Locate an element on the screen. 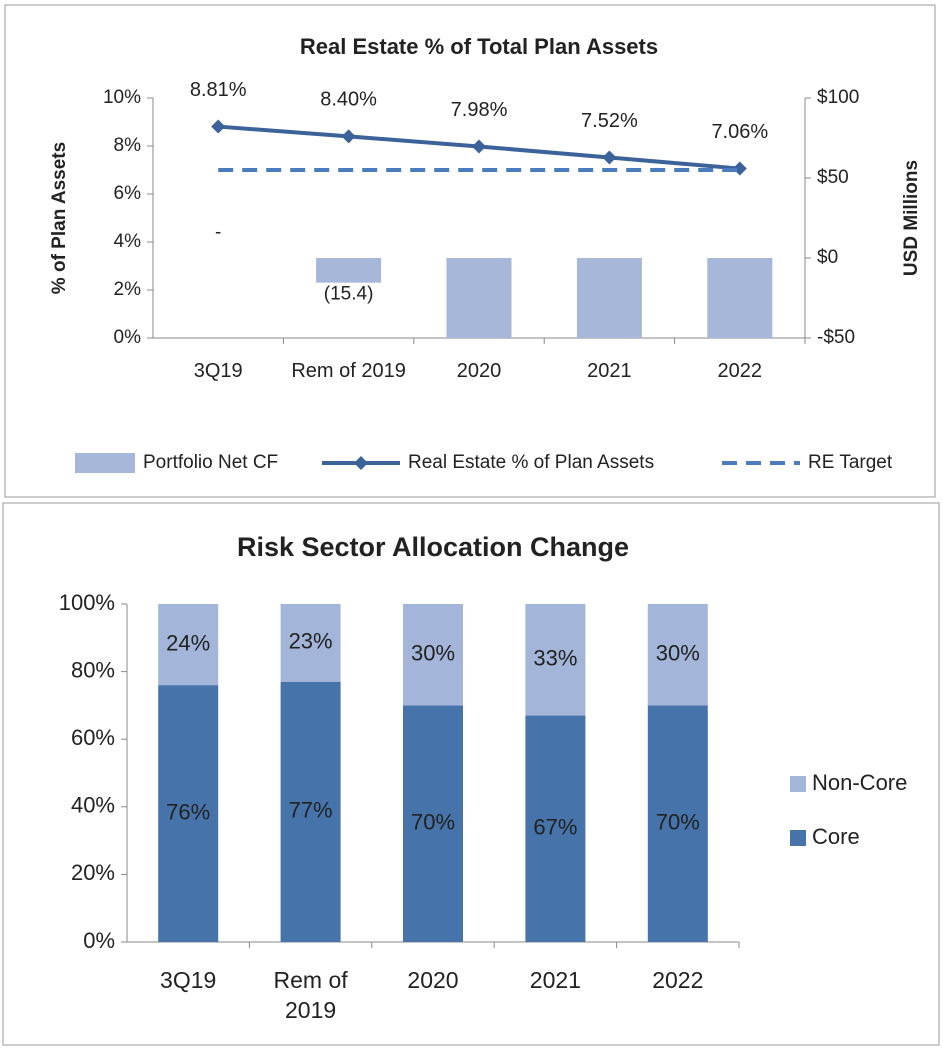 Image resolution: width=943 pixels, height=1049 pixels. y2-tick-label: $0 is located at coordinates (827, 257).